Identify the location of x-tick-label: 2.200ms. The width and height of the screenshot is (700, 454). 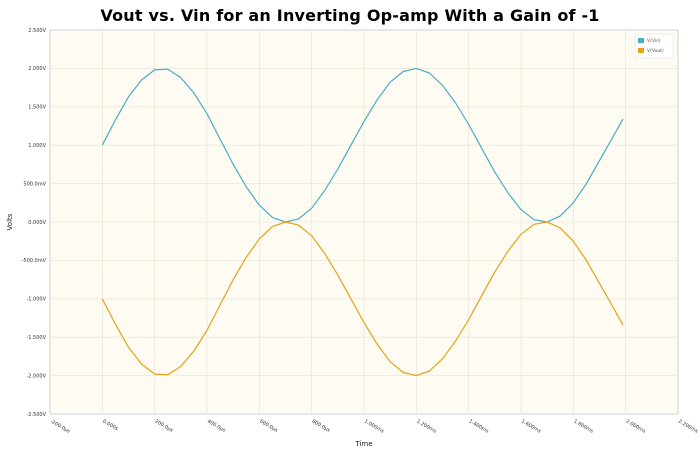
(688, 427).